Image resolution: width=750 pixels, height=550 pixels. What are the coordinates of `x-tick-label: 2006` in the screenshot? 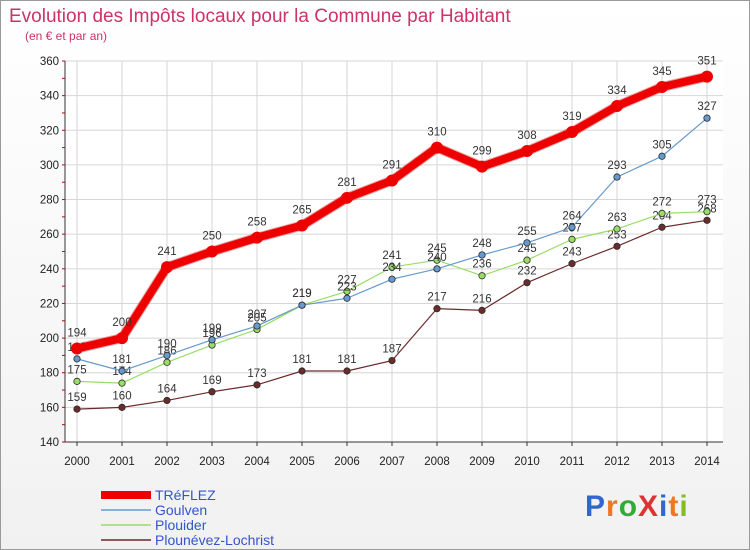 It's located at (347, 462).